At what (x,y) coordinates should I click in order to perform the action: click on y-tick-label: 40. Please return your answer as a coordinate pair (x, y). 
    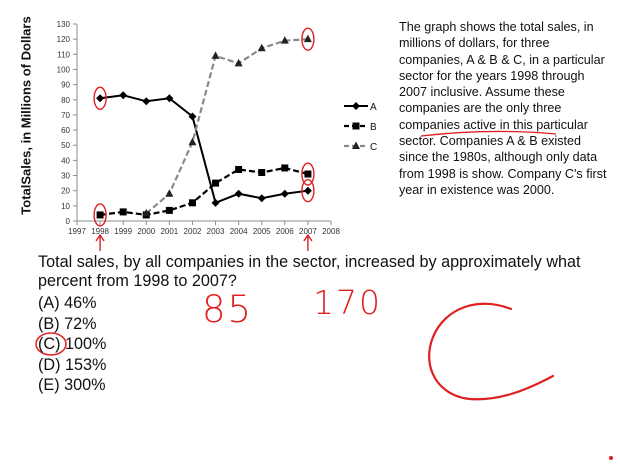
    Looking at the image, I should click on (65, 160).